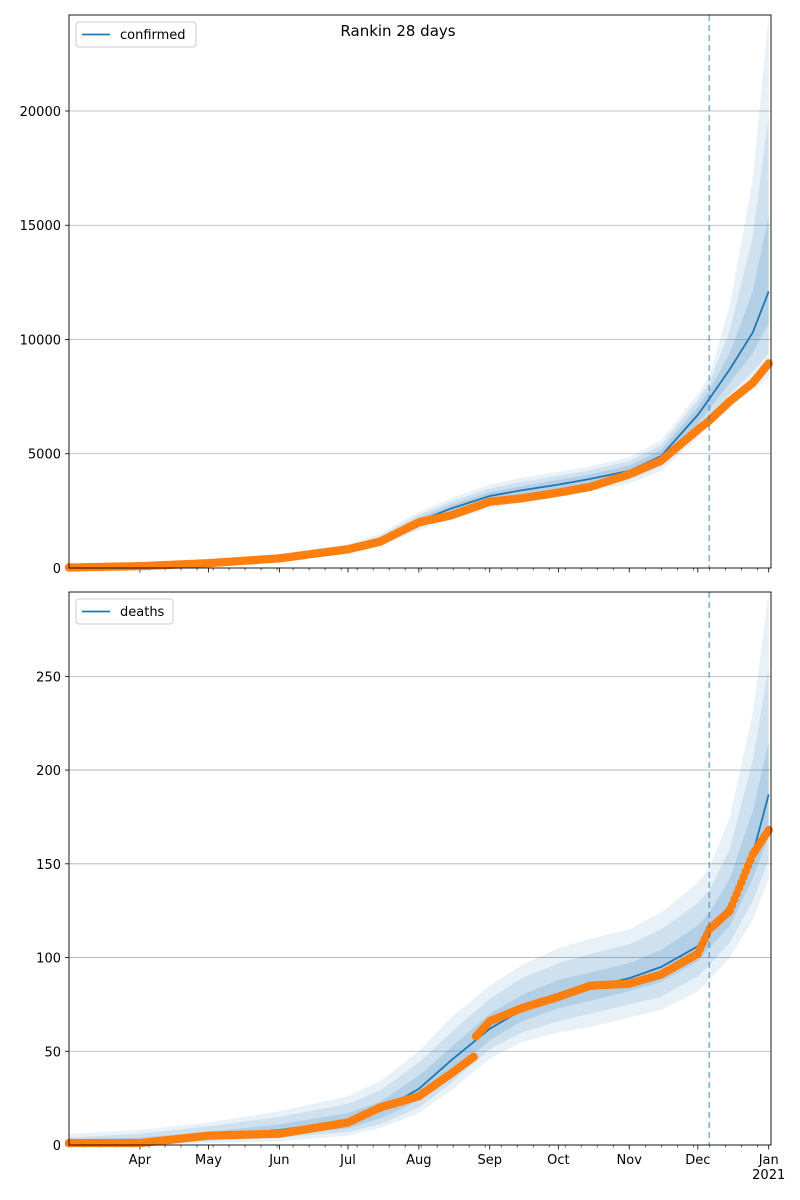 The height and width of the screenshot is (1200, 800). I want to click on x-tick-label: Jan, so click(768, 1160).